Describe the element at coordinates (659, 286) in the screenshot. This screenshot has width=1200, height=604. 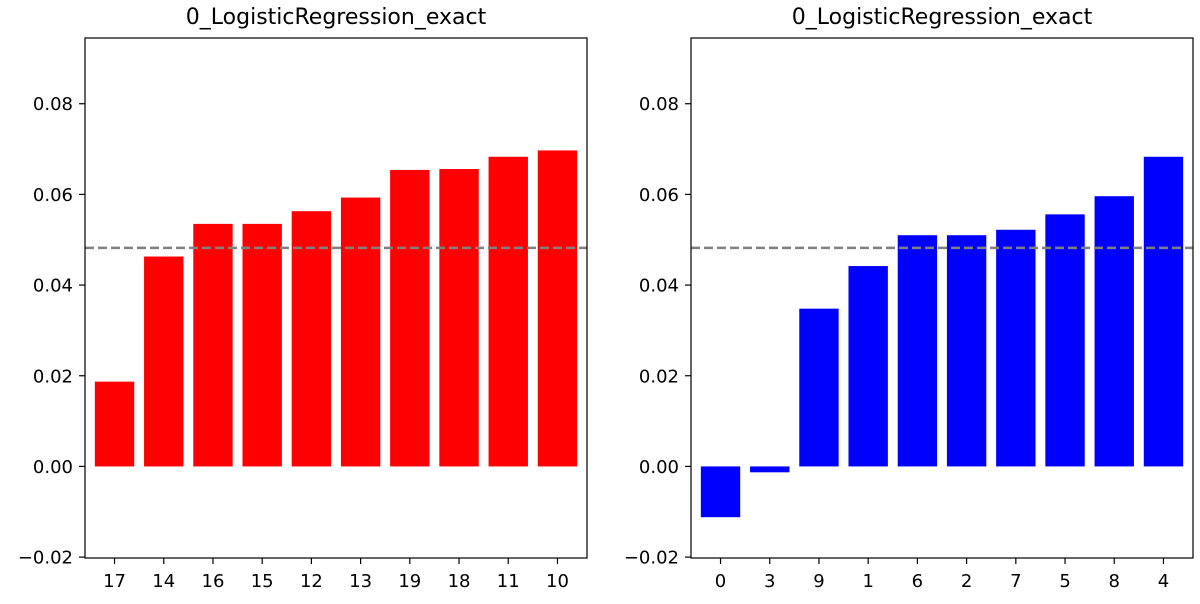
I see `right-ytick-label: 0.04` at that location.